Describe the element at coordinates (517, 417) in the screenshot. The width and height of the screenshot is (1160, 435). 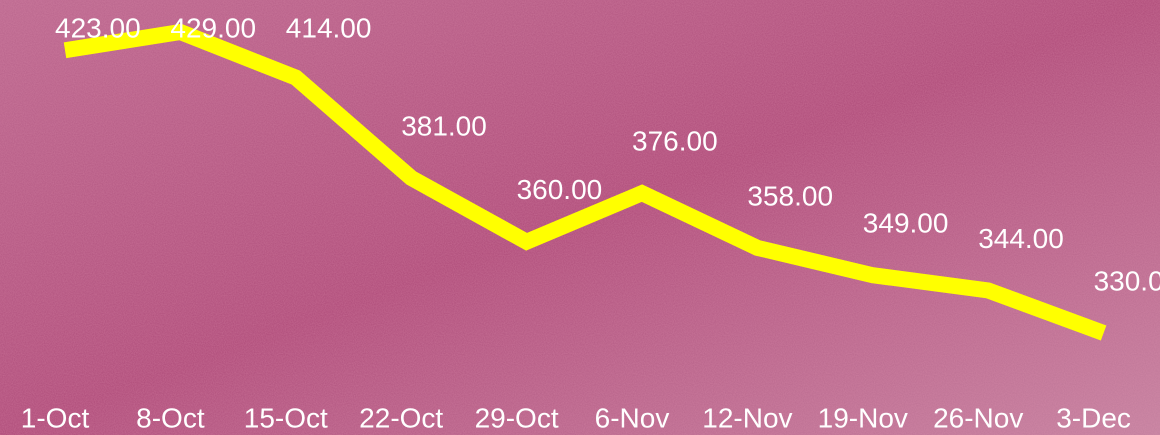
I see `x-tick-label: 29-Oct` at that location.